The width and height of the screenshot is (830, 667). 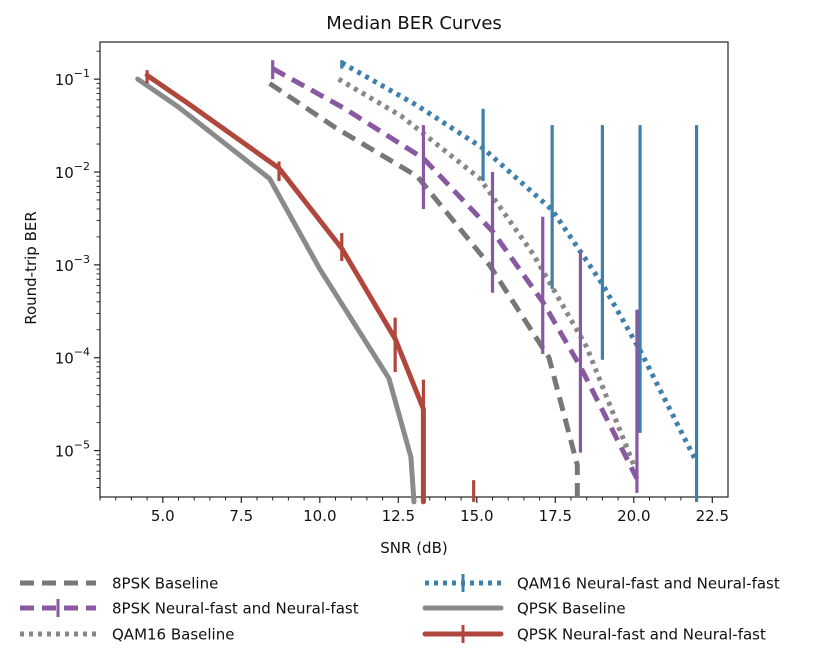 I want to click on legend-item-8psk-baseline: 8PSK Baseline, so click(x=119, y=584).